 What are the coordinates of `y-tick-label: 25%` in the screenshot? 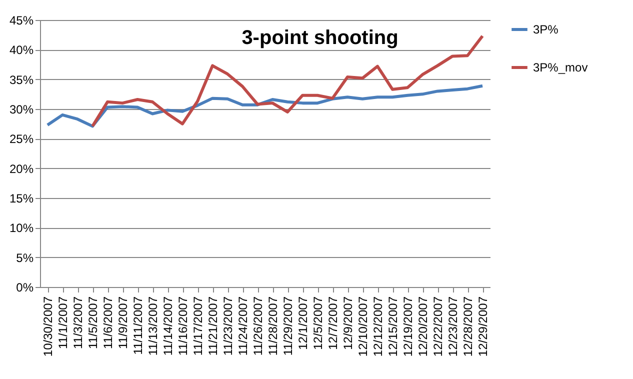 It's located at (21, 139).